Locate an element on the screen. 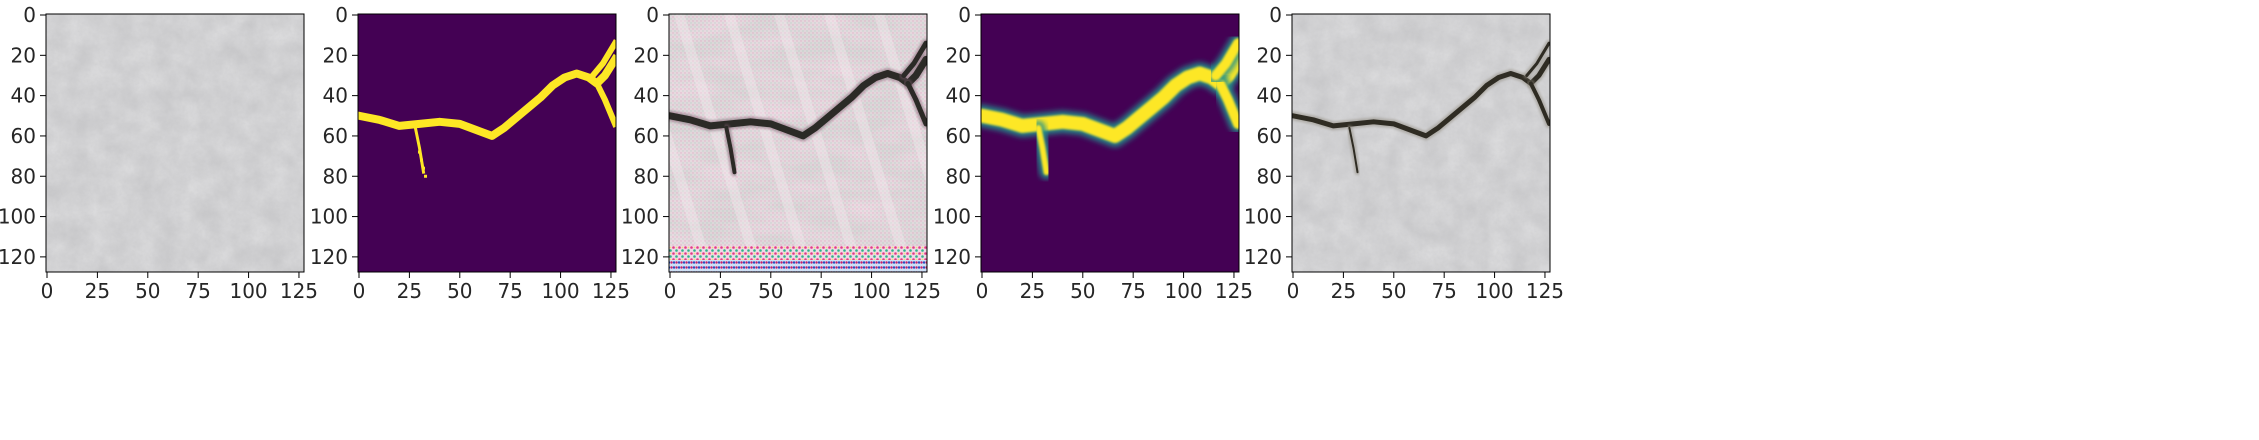 This screenshot has height=440, width=2259. panel-3: 0 25 50 75 100 125 0 20 40 60 80 100 120 is located at coordinates (781, 153).